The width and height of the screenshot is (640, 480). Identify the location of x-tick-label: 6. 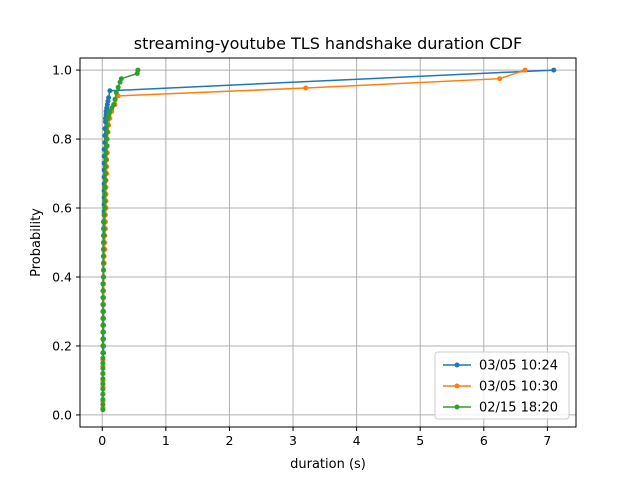
(484, 440).